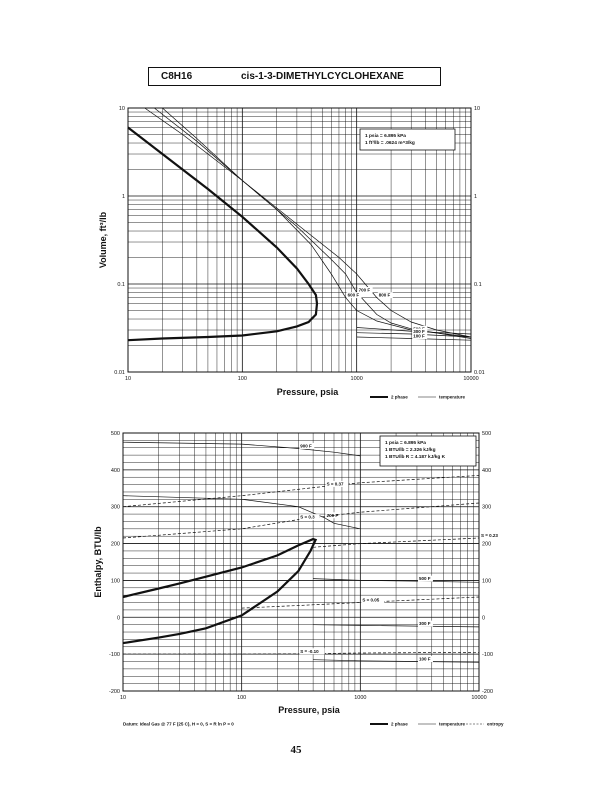 The width and height of the screenshot is (592, 800). What do you see at coordinates (415, 457) in the screenshot?
I see `conversion-line: 1 BTU/lb R = 4.187 kJ/kg K` at bounding box center [415, 457].